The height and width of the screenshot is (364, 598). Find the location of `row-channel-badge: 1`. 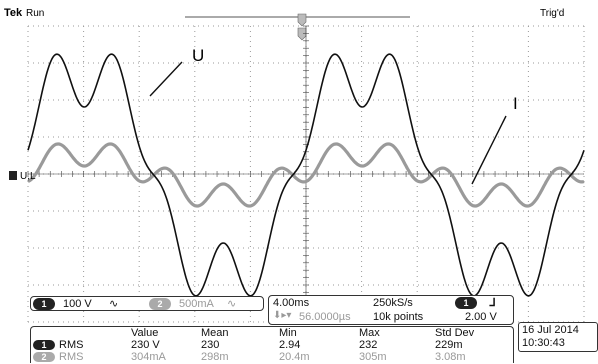

row-channel-badge: 1 is located at coordinates (44, 345).